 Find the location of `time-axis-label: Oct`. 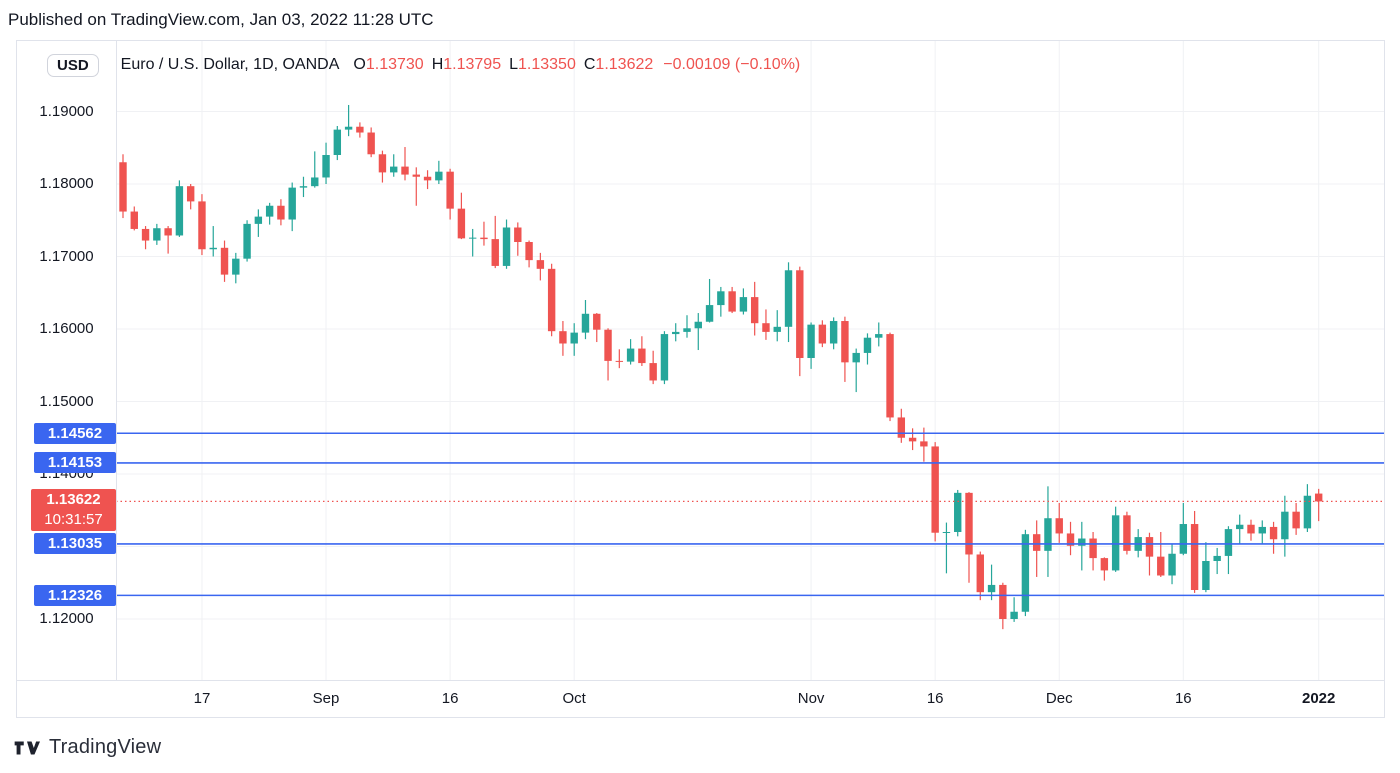

time-axis-label: Oct is located at coordinates (574, 698).